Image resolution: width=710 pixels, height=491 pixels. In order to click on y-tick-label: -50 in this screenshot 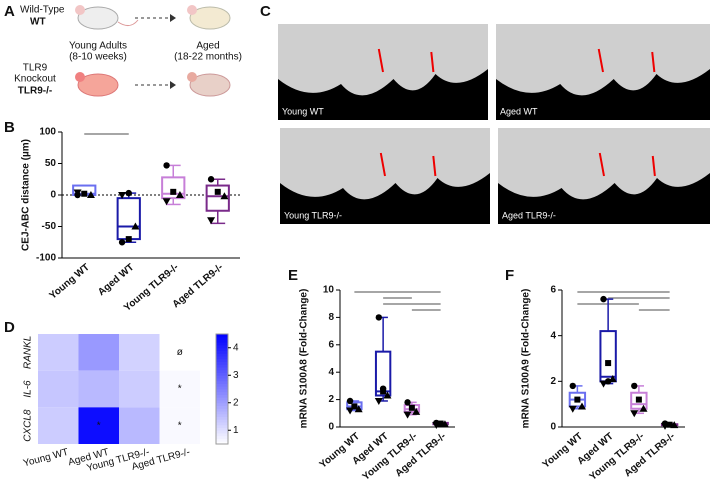, I will do `click(49, 226)`.